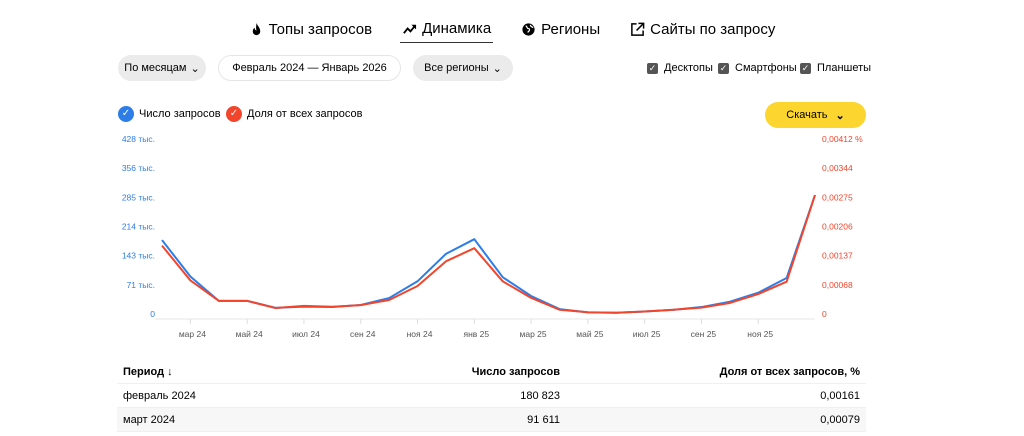 The image size is (1024, 436). I want to click on cell-period: февраль 2024, so click(159, 395).